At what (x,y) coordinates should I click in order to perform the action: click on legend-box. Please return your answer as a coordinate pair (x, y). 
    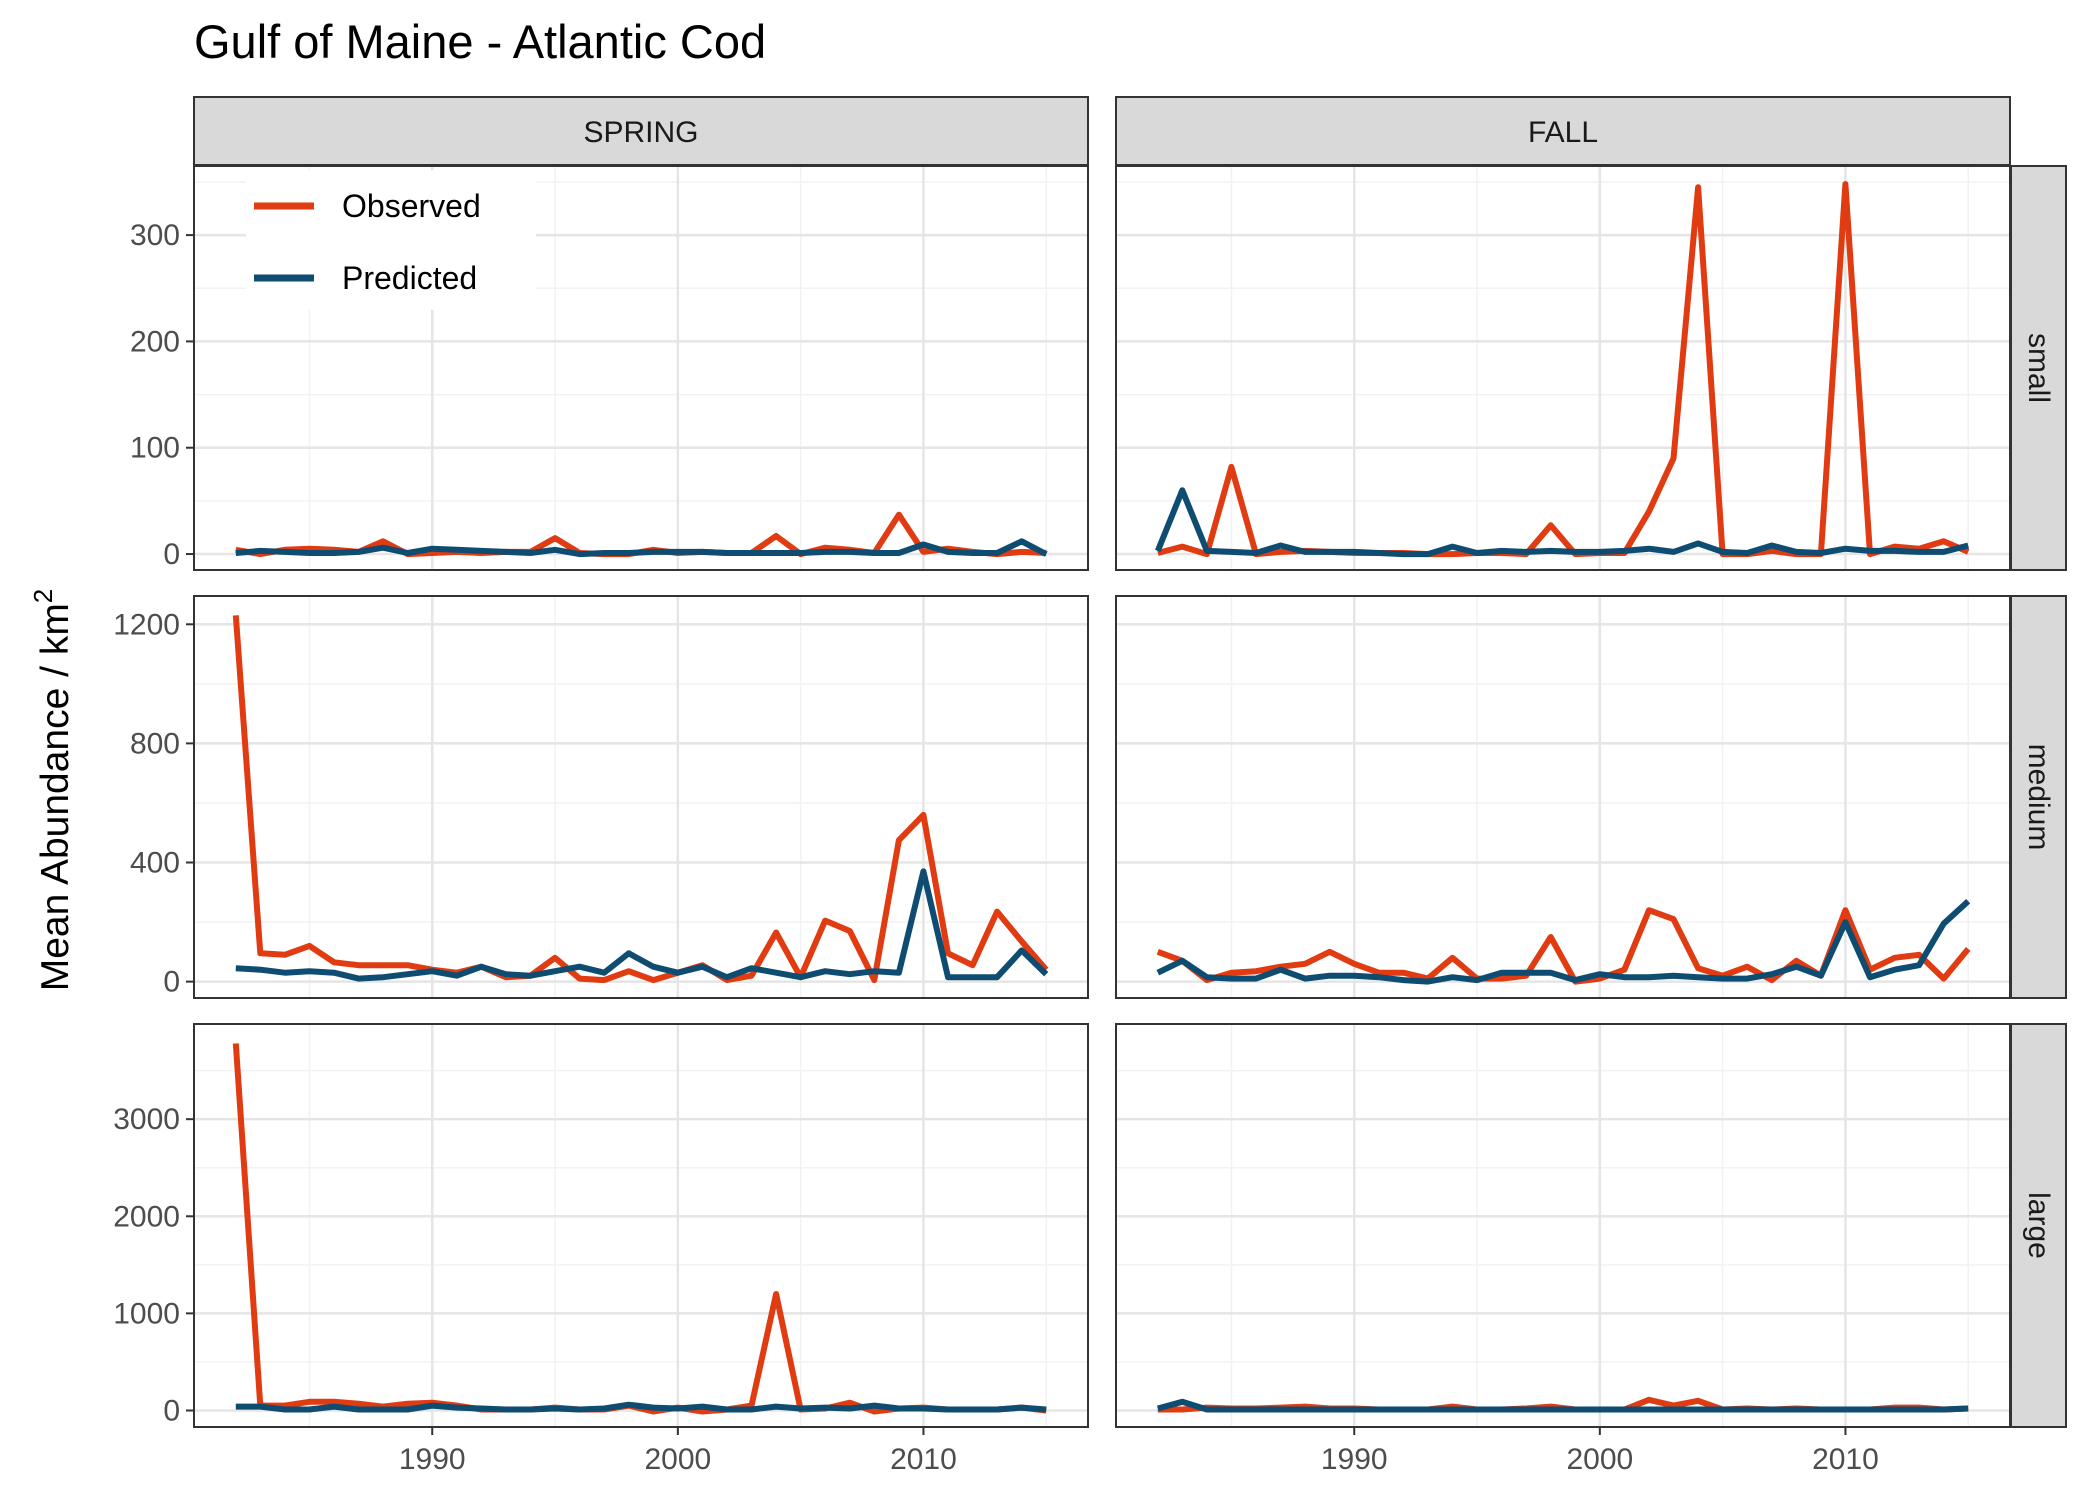
    Looking at the image, I should click on (391, 240).